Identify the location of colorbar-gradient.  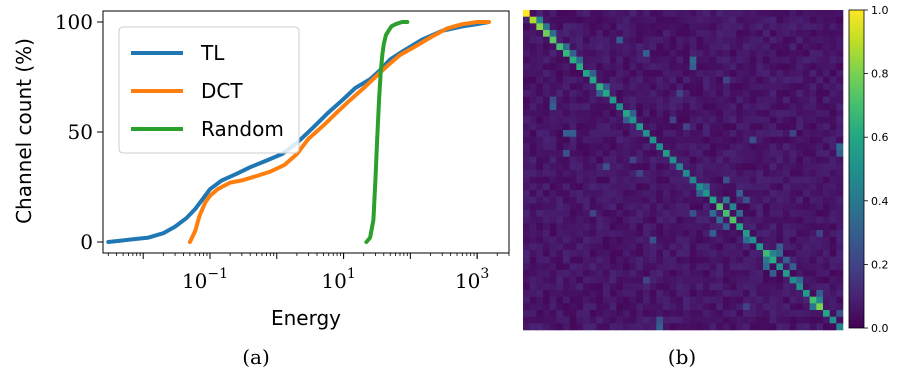
(856, 169).